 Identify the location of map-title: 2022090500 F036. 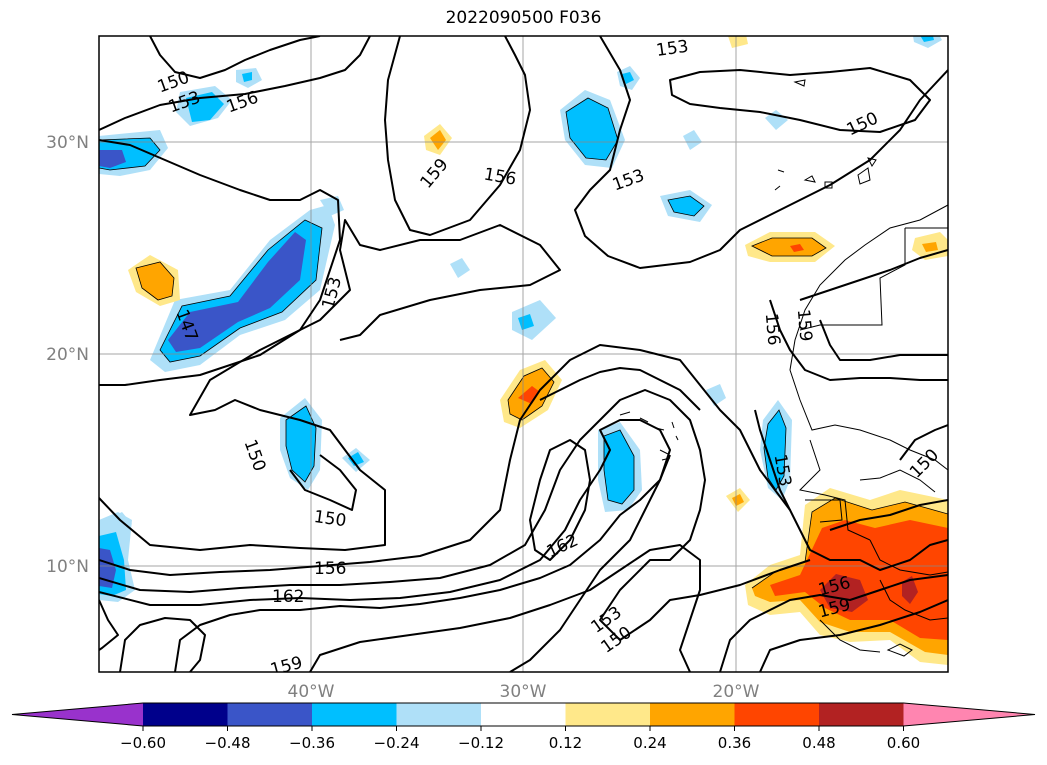
(523, 18).